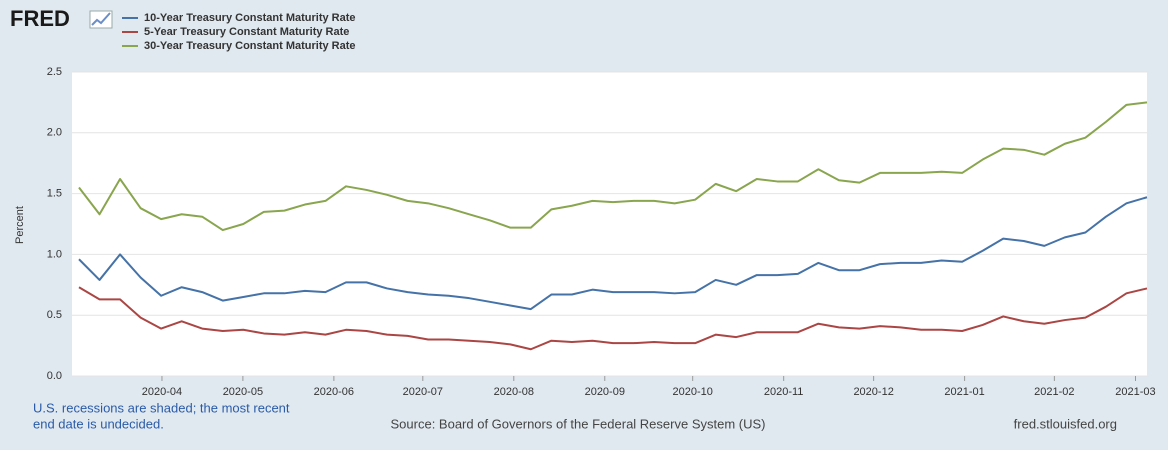 The width and height of the screenshot is (1168, 450). What do you see at coordinates (873, 392) in the screenshot?
I see `x-tick-label: 2020-12` at bounding box center [873, 392].